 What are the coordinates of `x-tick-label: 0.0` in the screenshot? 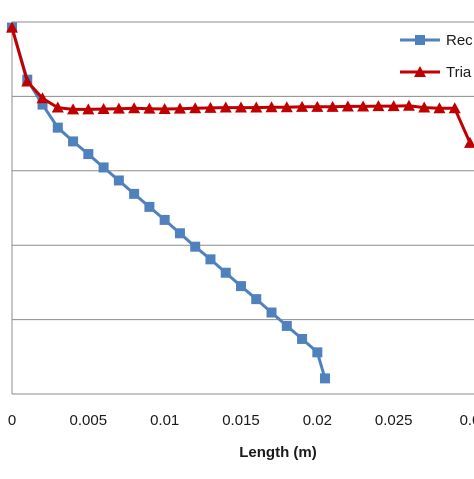 It's located at (467, 420).